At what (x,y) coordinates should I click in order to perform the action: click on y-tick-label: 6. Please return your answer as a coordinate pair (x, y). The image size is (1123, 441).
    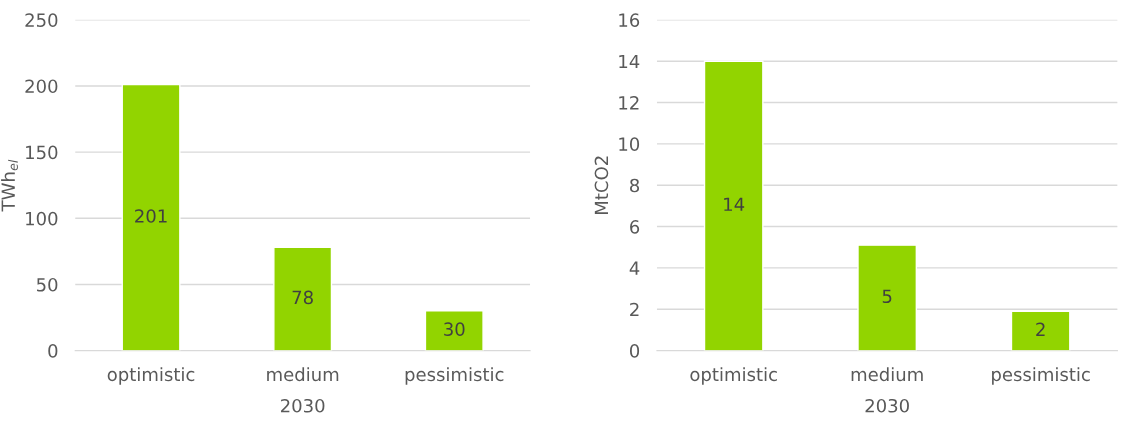
    Looking at the image, I should click on (635, 227).